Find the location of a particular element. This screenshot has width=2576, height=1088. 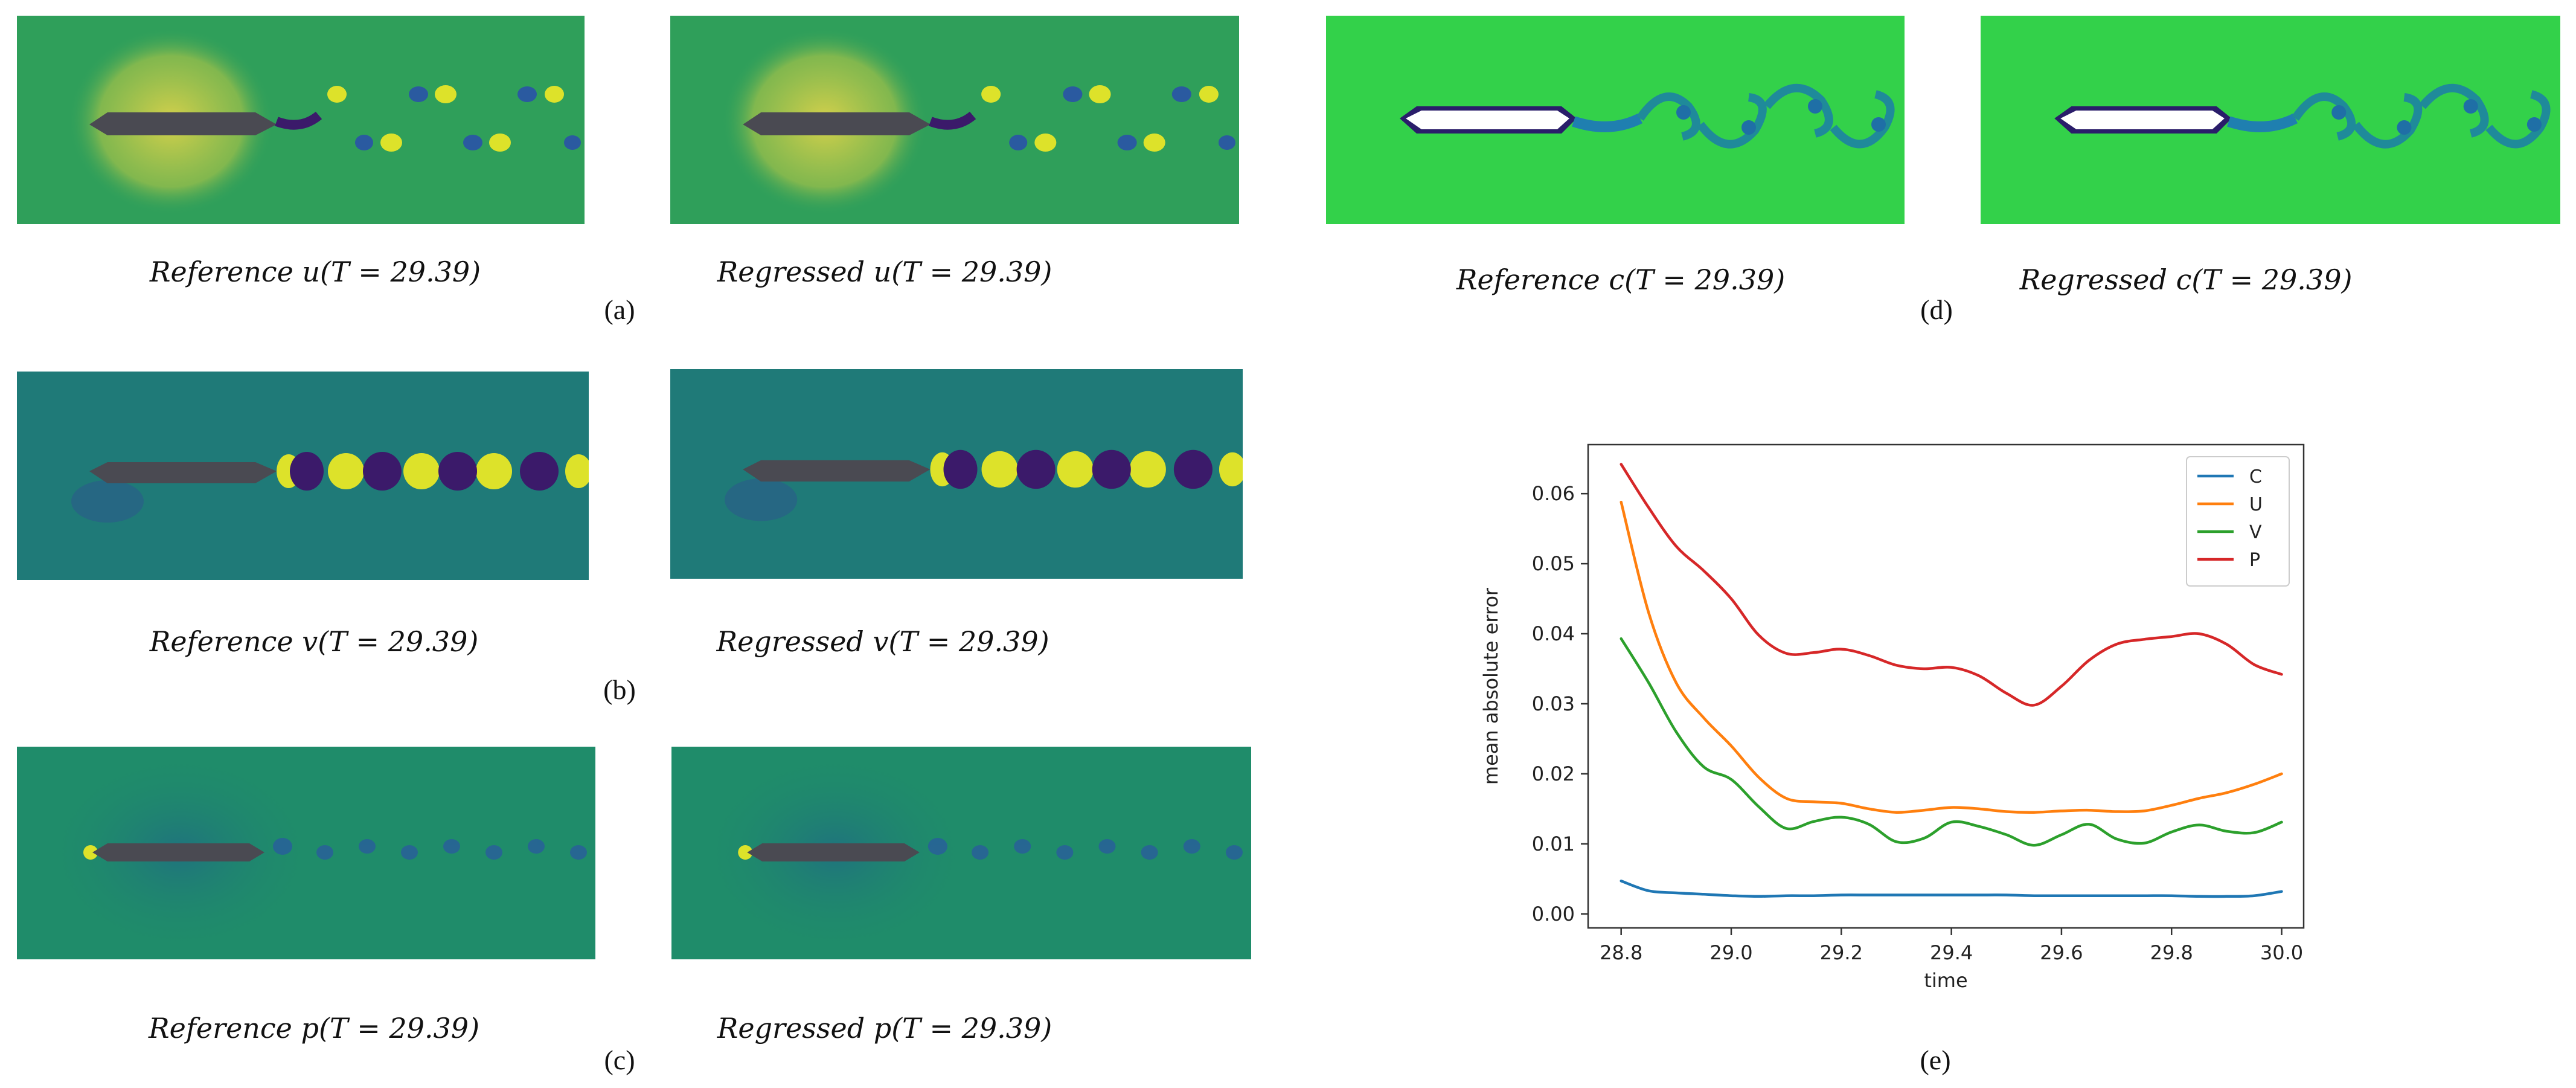

field-v-regressed is located at coordinates (956, 474).